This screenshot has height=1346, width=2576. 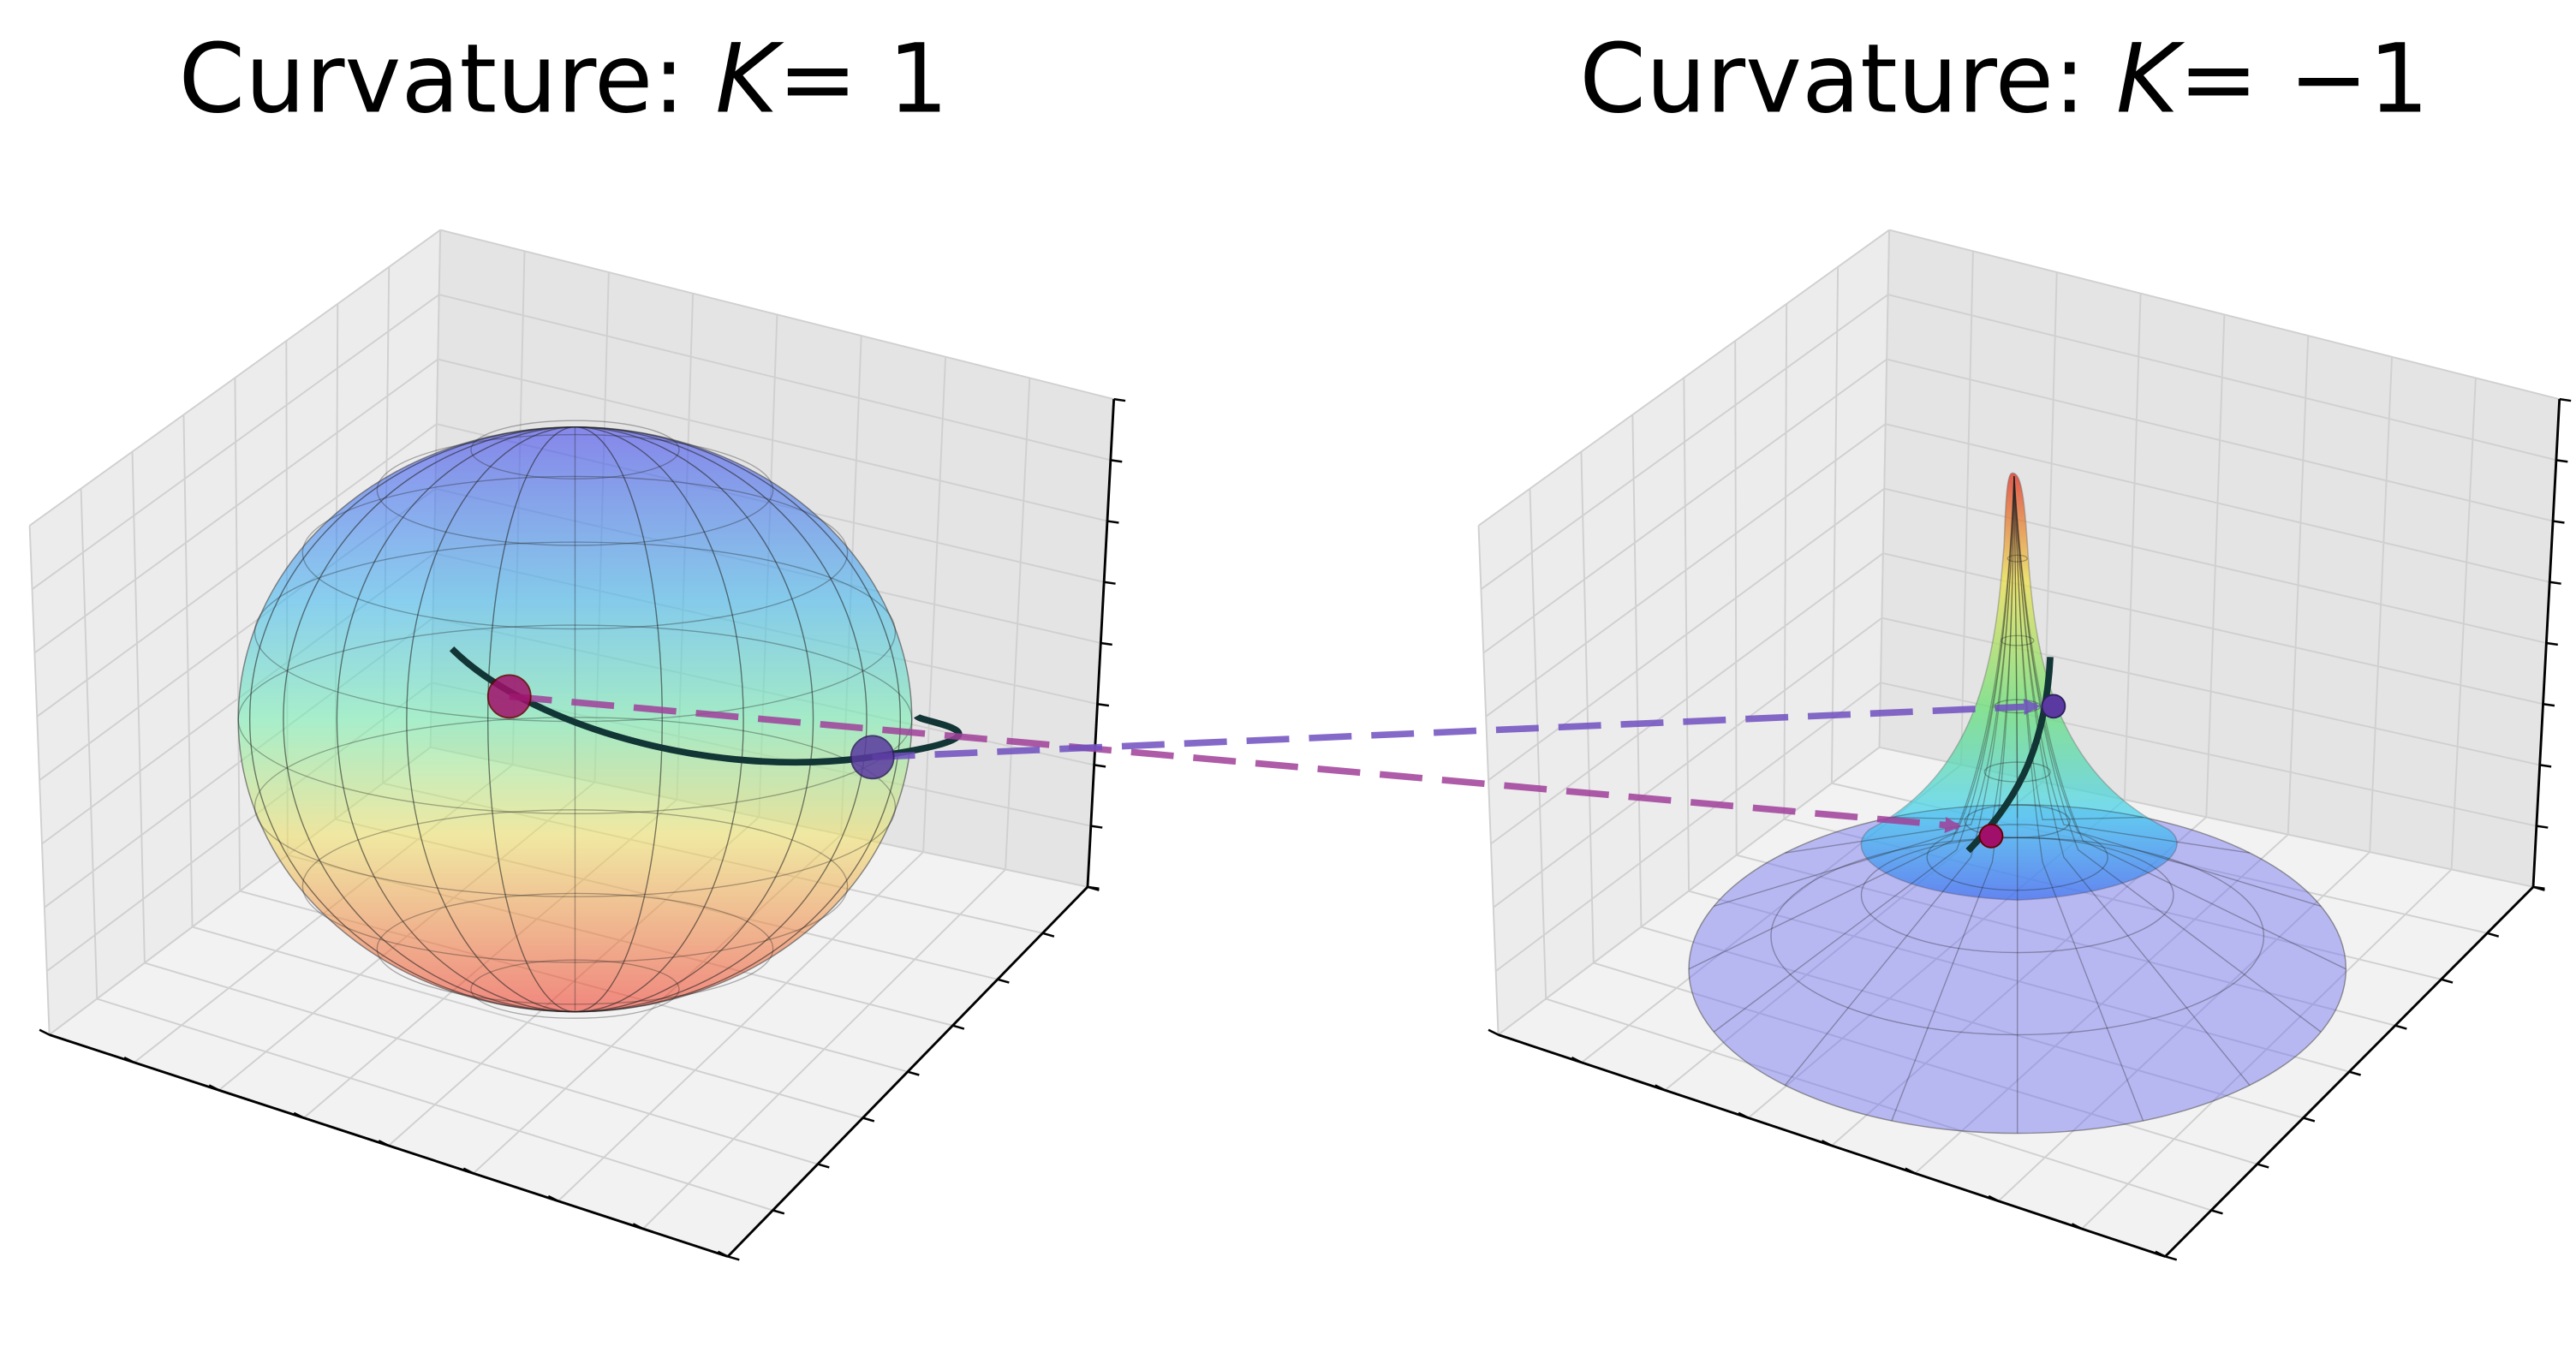 What do you see at coordinates (2004, 79) in the screenshot?
I see `panel-title: Curvature: K= −1` at bounding box center [2004, 79].